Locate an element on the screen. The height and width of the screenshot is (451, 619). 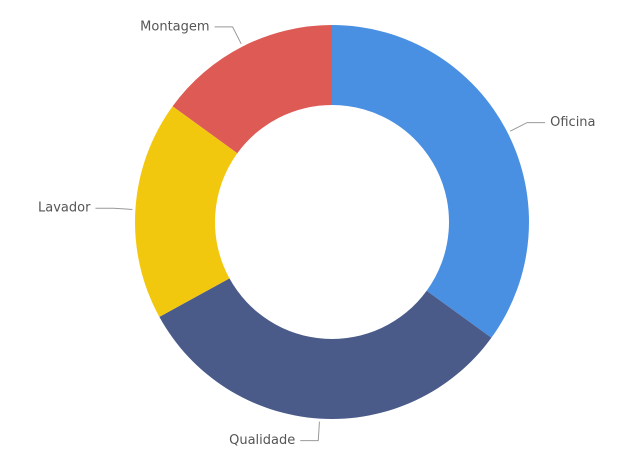
slice-label: Montagem is located at coordinates (174, 26).